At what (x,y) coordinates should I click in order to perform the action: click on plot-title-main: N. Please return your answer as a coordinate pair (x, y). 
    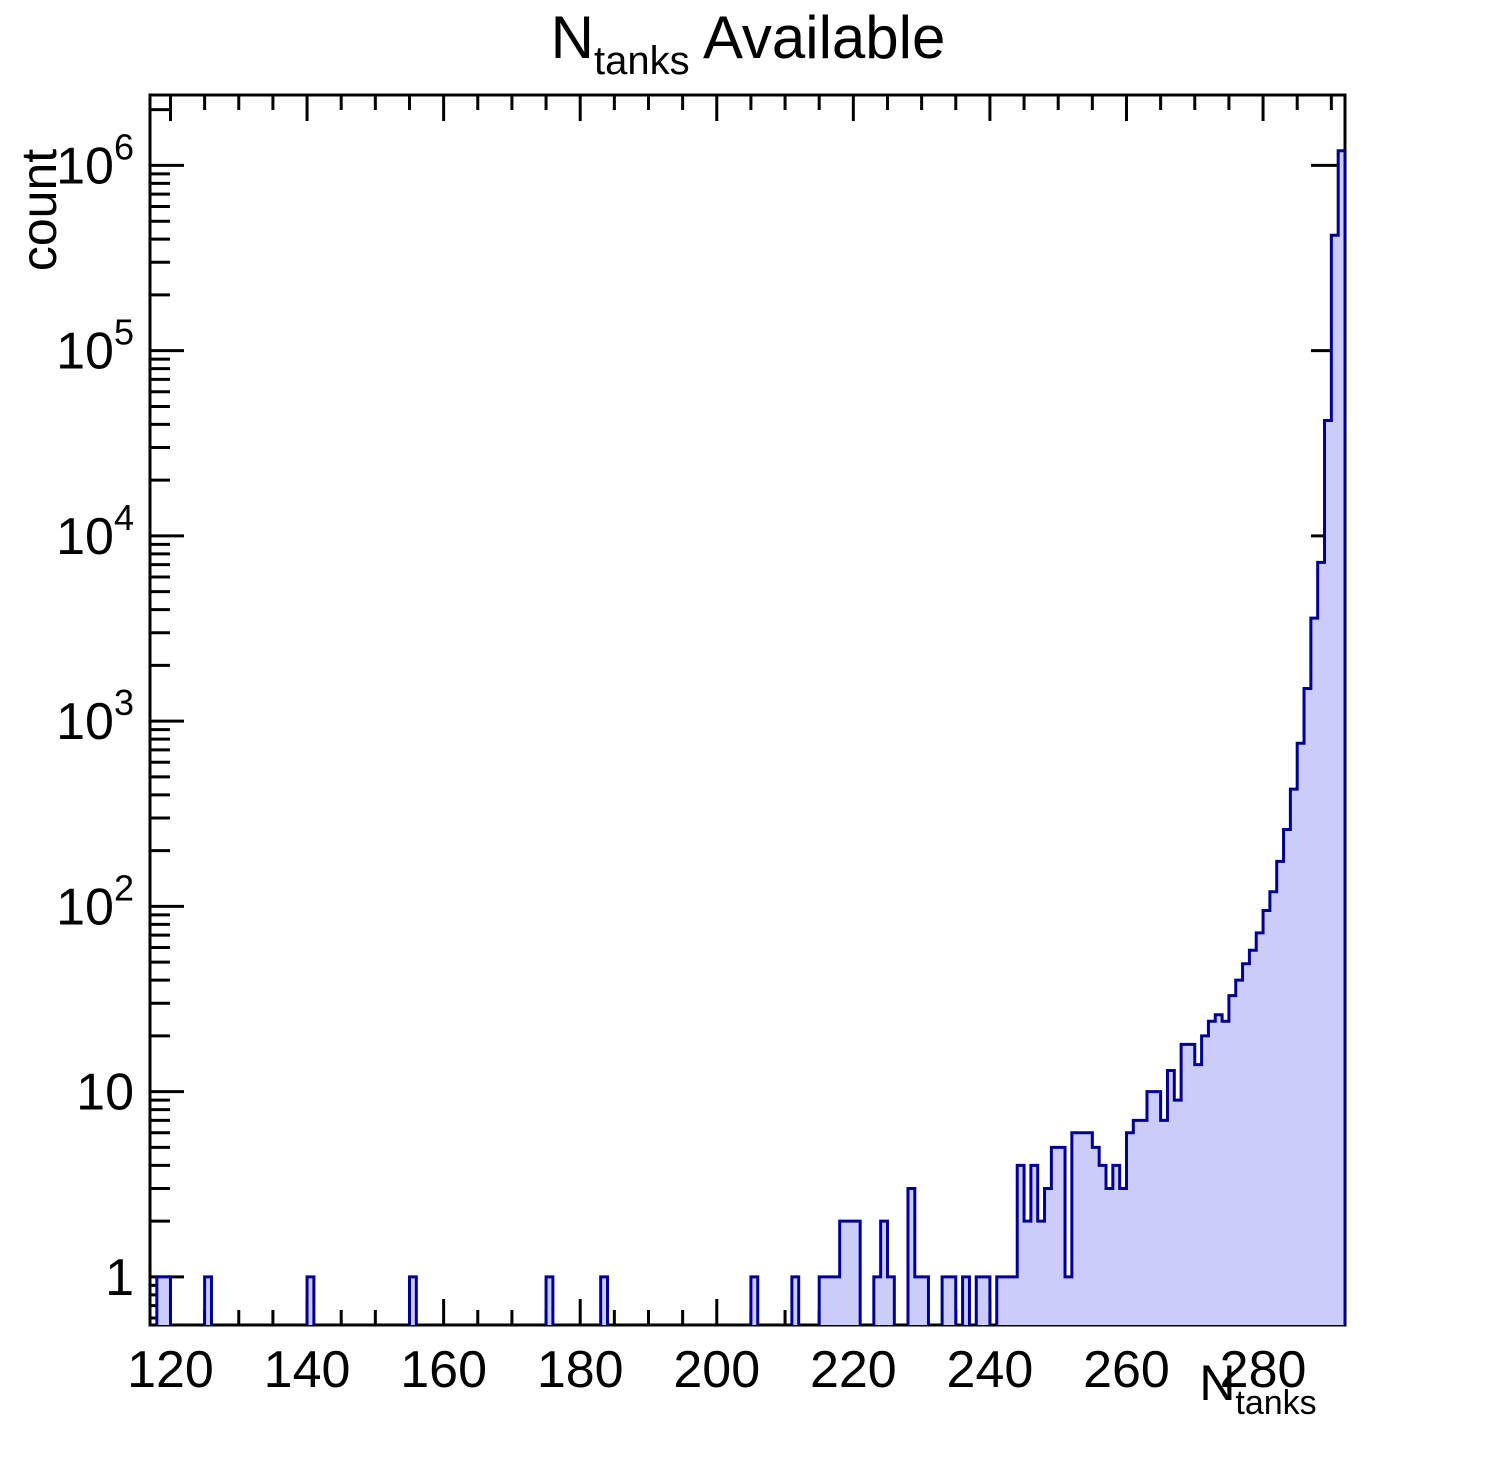
    Looking at the image, I should click on (572, 37).